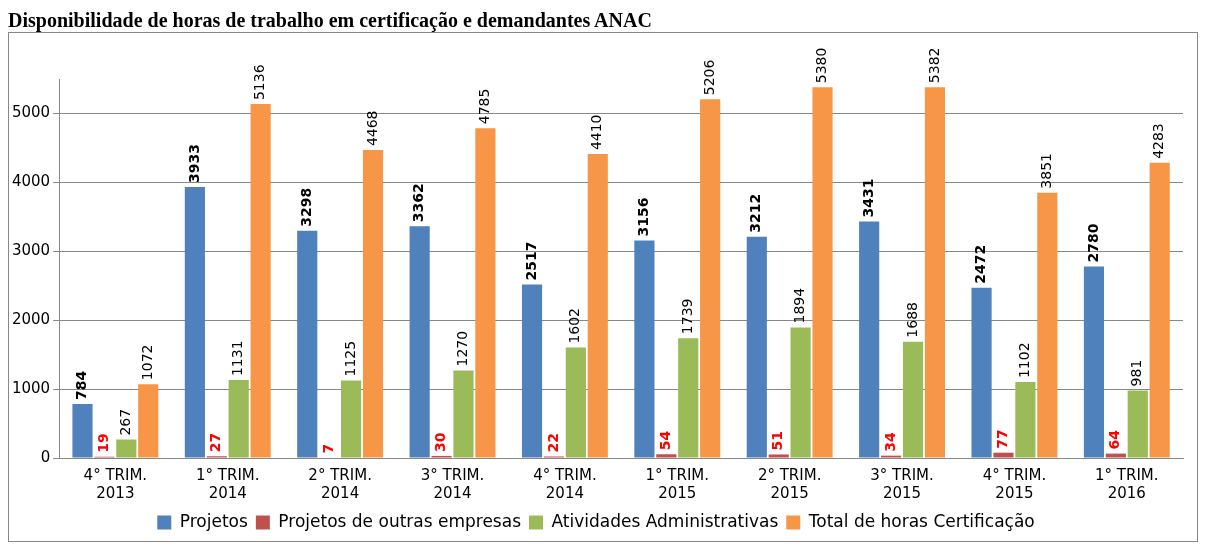 The height and width of the screenshot is (558, 1210). I want to click on data-label: 3298, so click(305, 207).